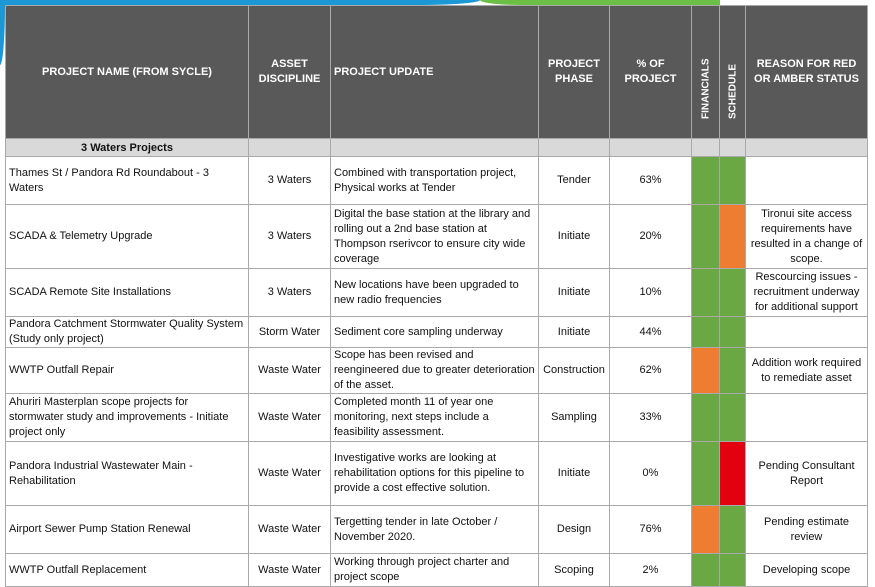 The image size is (875, 587). What do you see at coordinates (650, 236) in the screenshot?
I see `percent-cell: 20%` at bounding box center [650, 236].